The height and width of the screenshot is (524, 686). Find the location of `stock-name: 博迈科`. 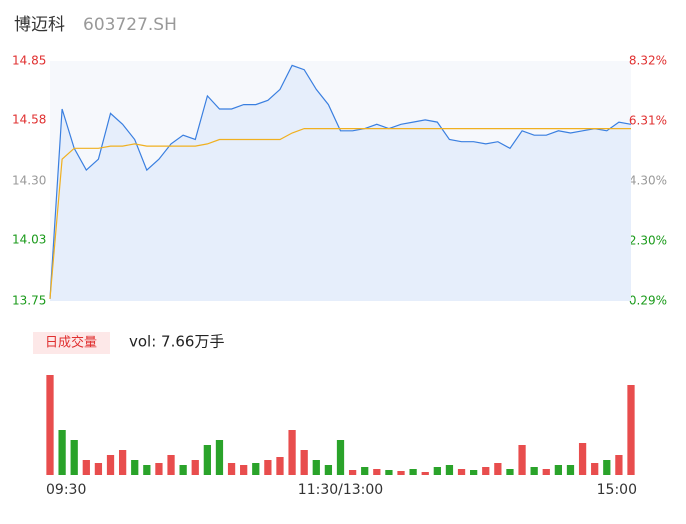

stock-name: 博迈科 is located at coordinates (39, 25).